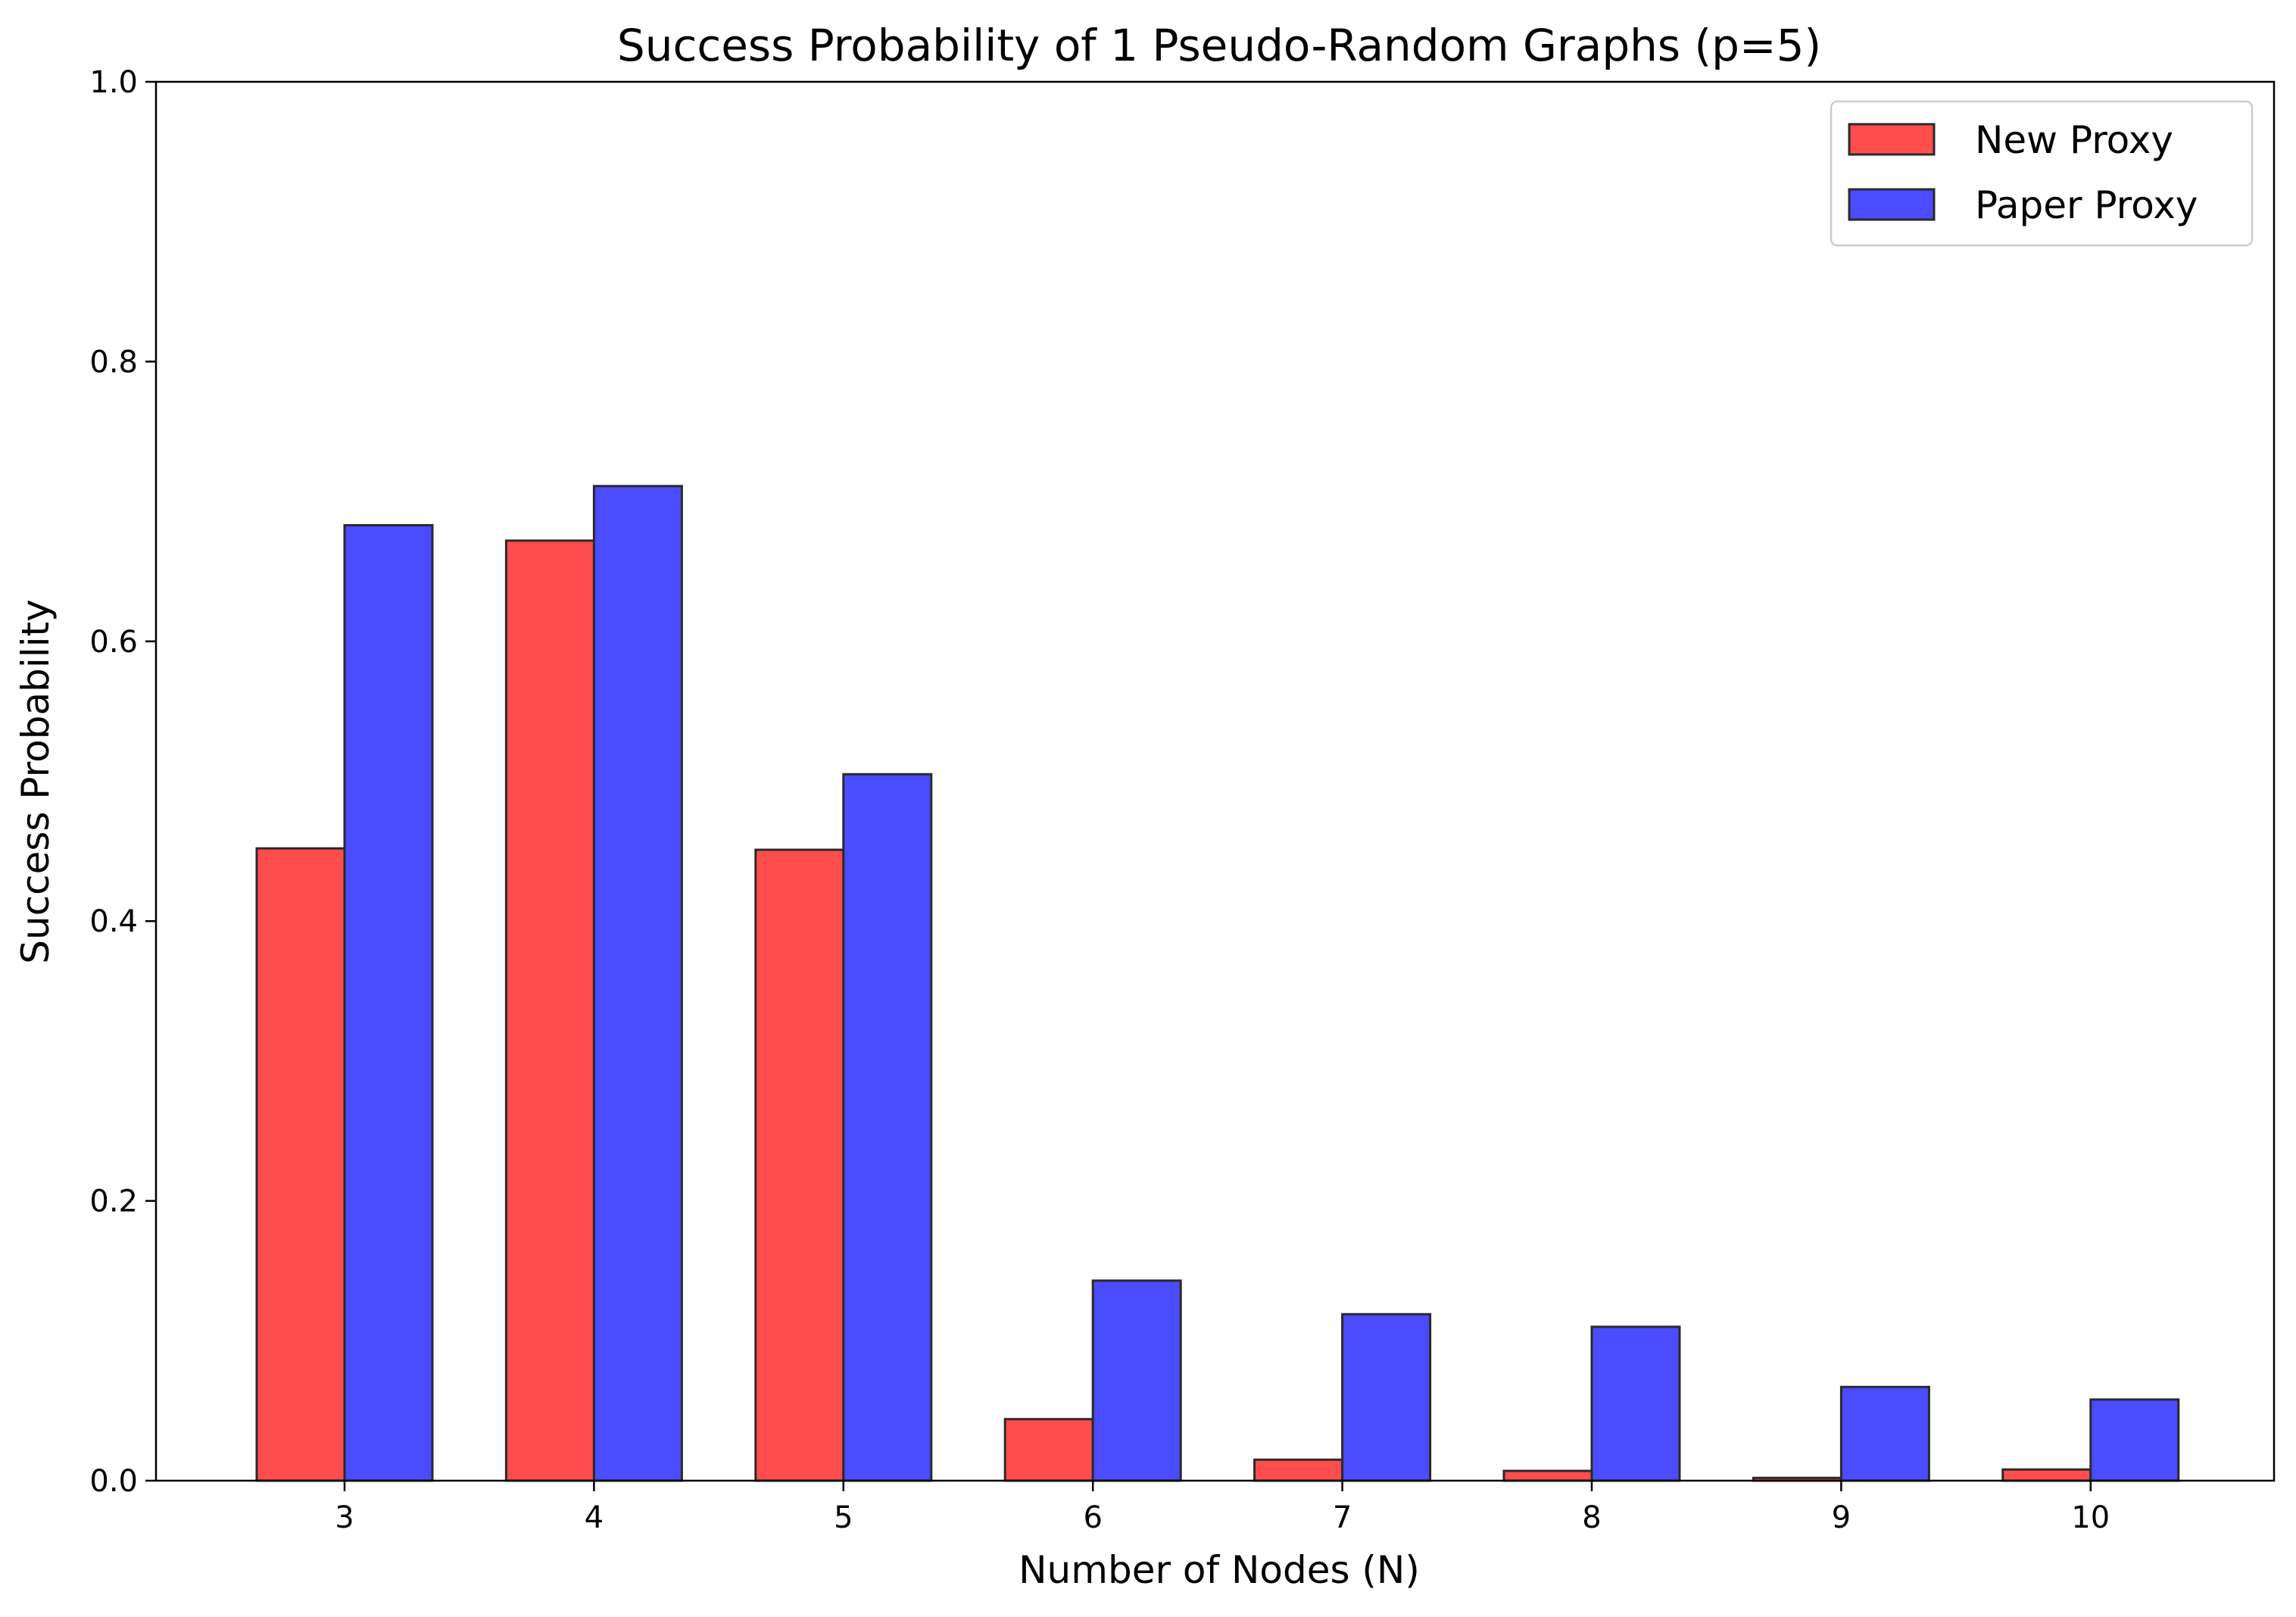 This screenshot has width=2296, height=1617. I want to click on legend-label-paper-proxy: Paper Proxy, so click(2086, 205).